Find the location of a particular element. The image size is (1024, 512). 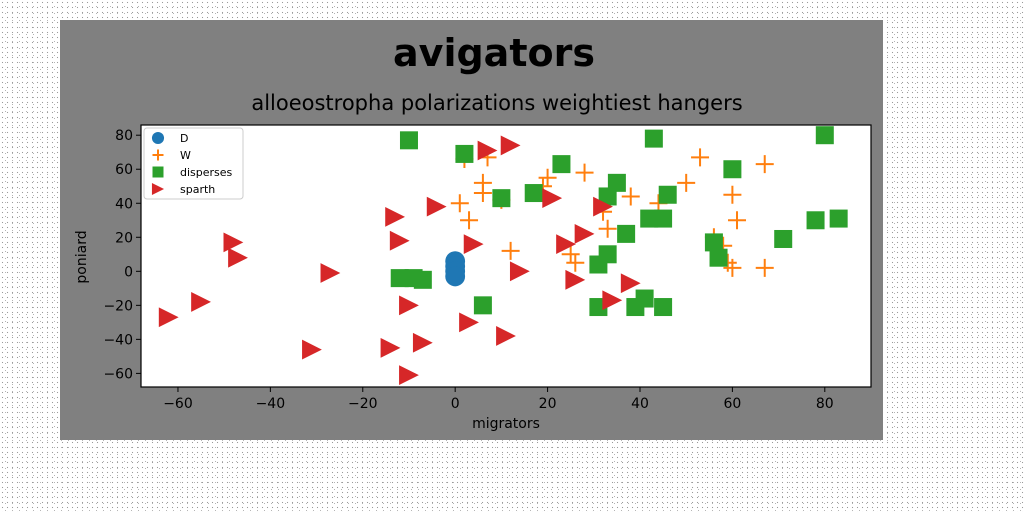

x-tick-label: −60 is located at coordinates (178, 404).